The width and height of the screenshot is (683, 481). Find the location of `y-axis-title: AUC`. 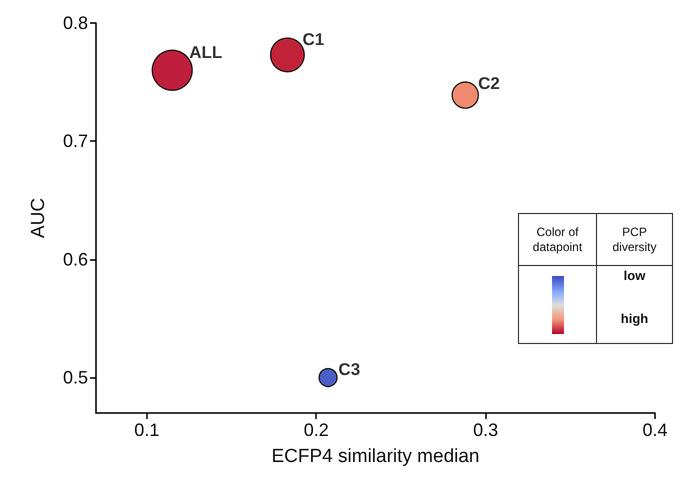

y-axis-title: AUC is located at coordinates (38, 218).